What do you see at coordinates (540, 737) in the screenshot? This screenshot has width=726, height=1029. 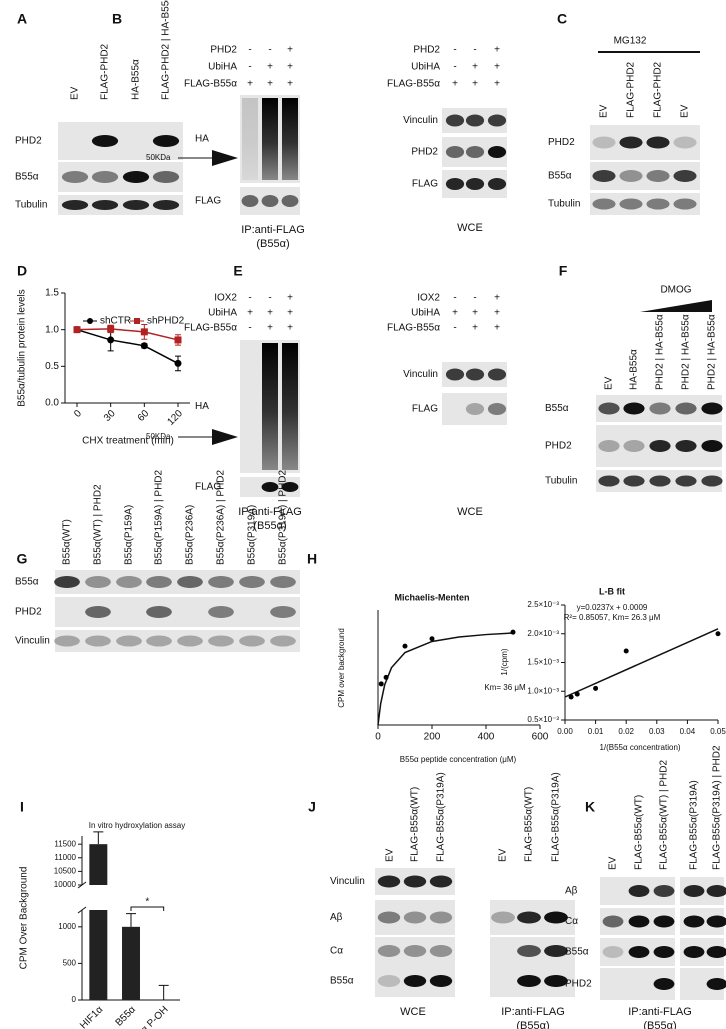 I see `x-tick-label: 600` at bounding box center [540, 737].